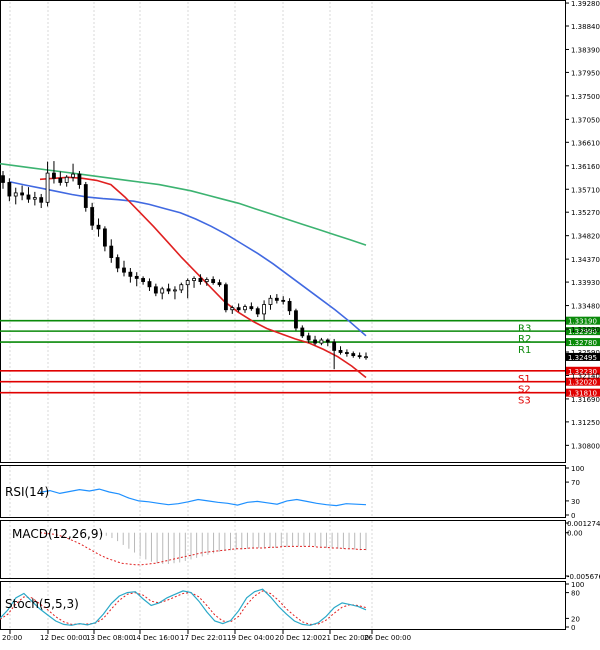 This screenshot has width=600, height=650. I want to click on price-tick-label: 1.39280, so click(585, 4).